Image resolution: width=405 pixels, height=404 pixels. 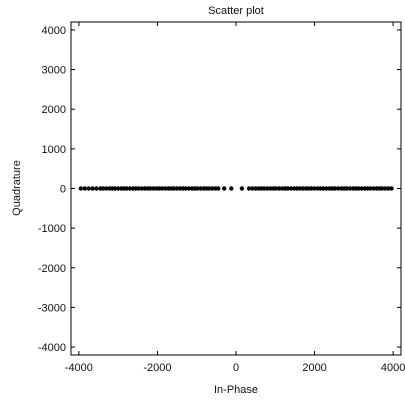 What do you see at coordinates (393, 368) in the screenshot?
I see `x-tick-label: 4000` at bounding box center [393, 368].